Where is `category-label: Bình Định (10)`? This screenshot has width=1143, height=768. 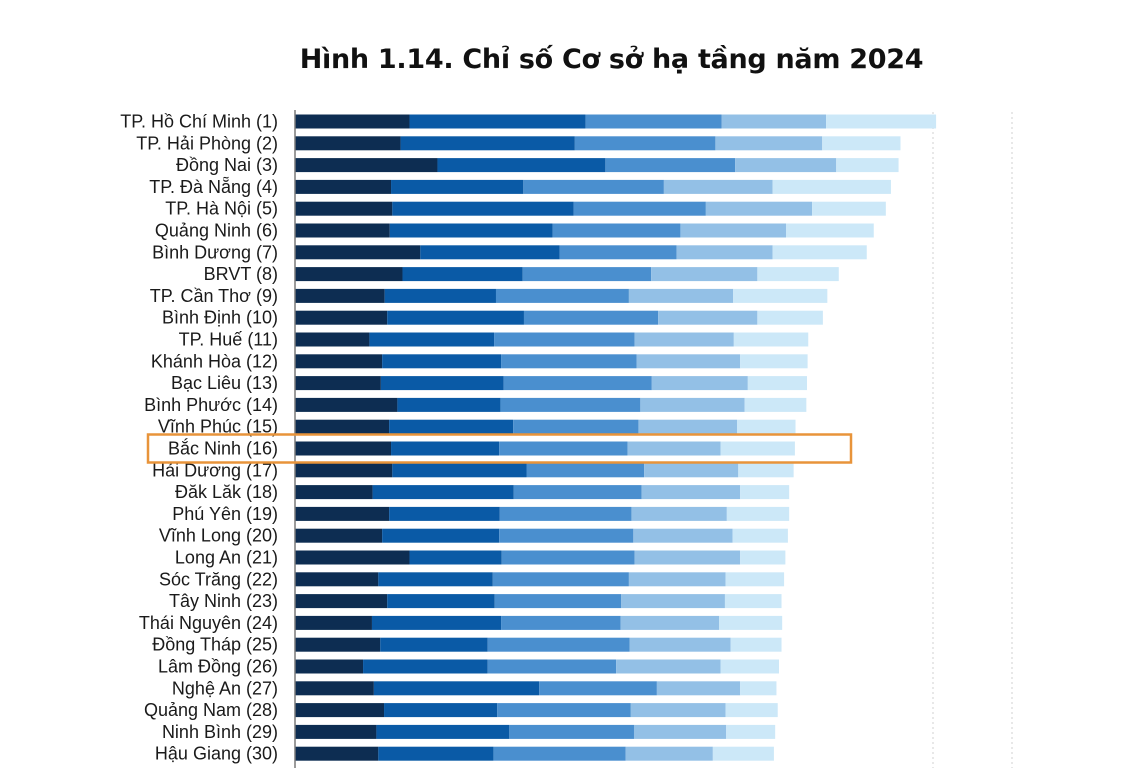
category-label: Bình Định (10) is located at coordinates (220, 318).